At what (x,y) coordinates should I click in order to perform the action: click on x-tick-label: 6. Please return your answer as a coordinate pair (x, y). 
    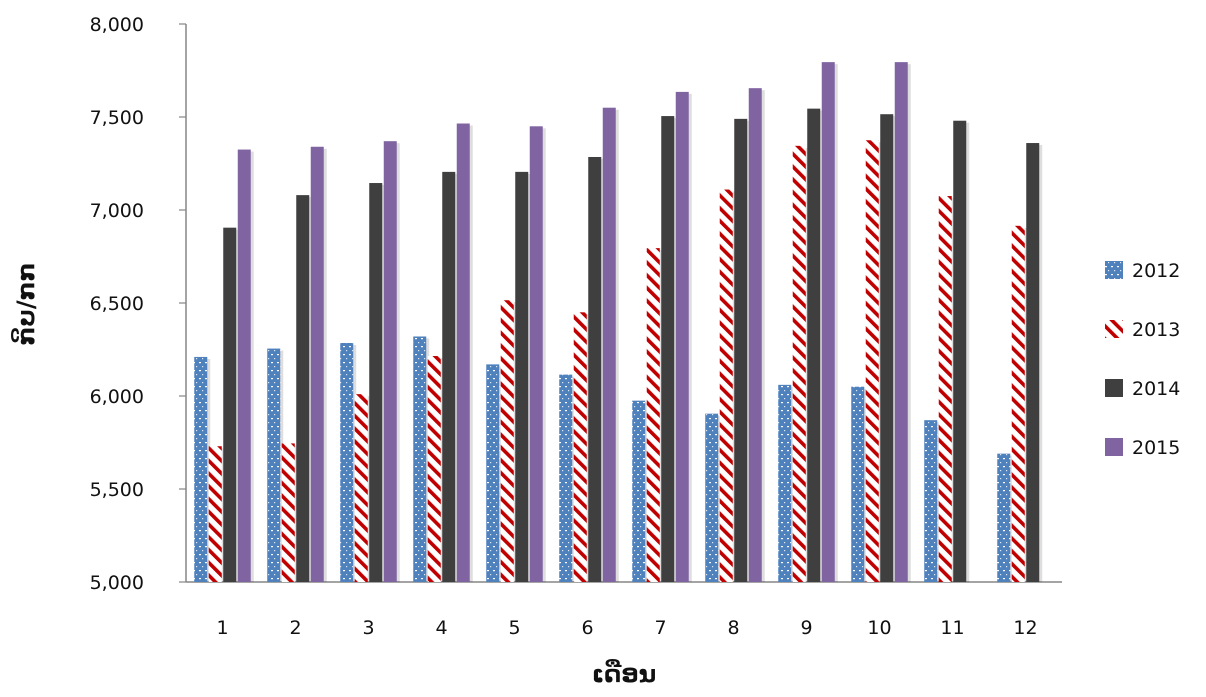
    Looking at the image, I should click on (587, 628).